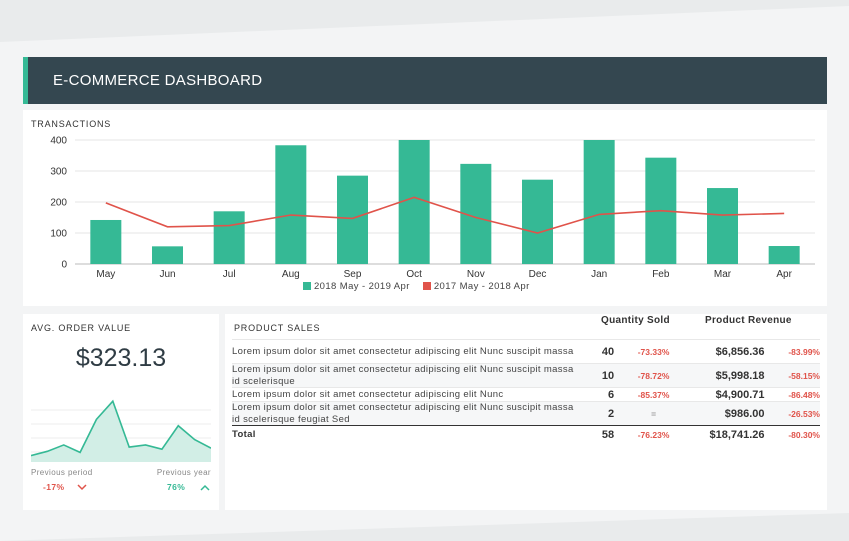 The height and width of the screenshot is (541, 849). What do you see at coordinates (784, 274) in the screenshot?
I see `x-tick-label: Apr` at bounding box center [784, 274].